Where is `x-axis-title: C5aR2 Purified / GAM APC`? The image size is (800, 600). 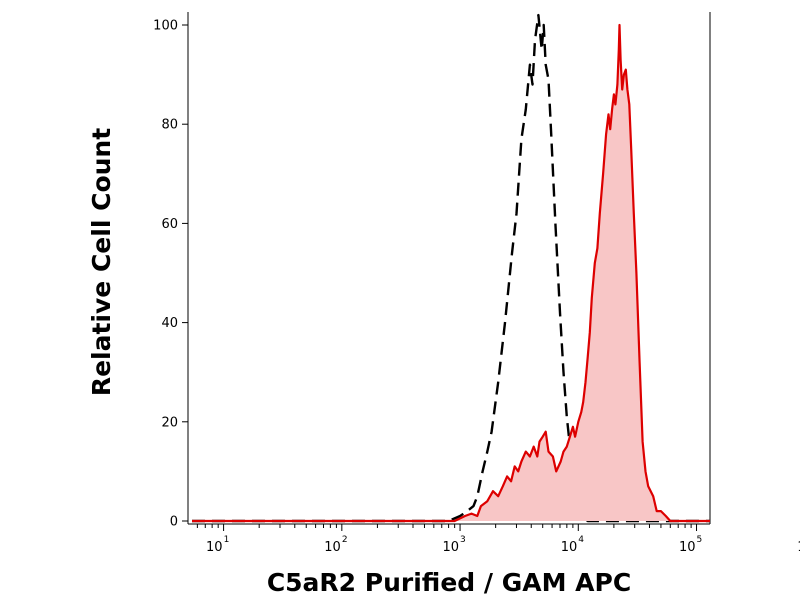 x-axis-title: C5aR2 Purified / GAM APC is located at coordinates (449, 582).